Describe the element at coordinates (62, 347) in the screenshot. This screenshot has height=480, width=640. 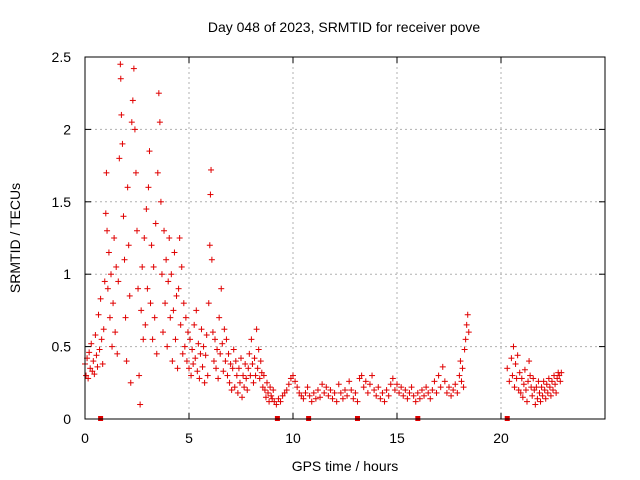
I see `y-tick-label: 0.5` at that location.